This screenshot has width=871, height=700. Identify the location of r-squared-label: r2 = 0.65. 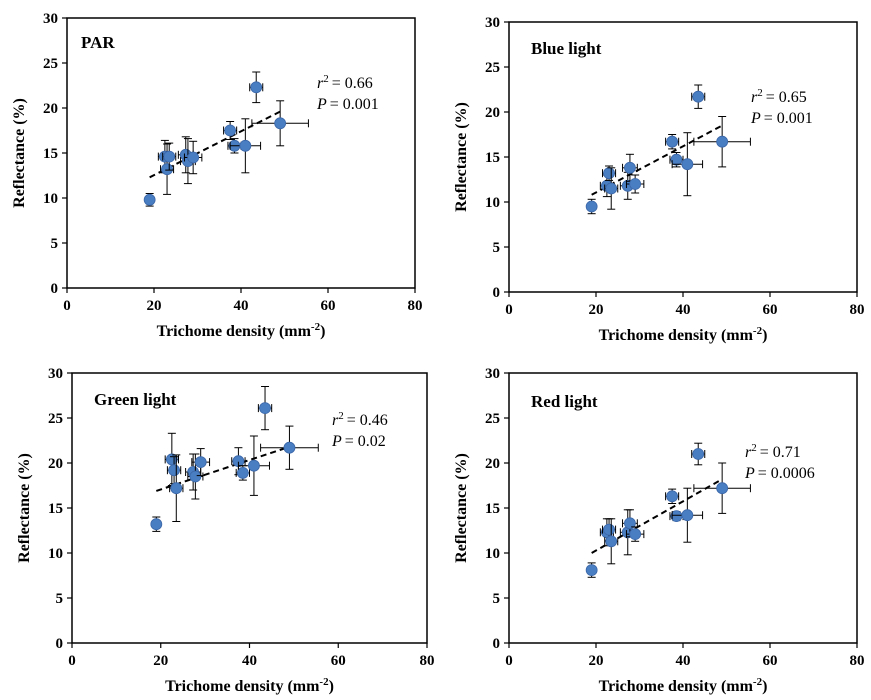
(779, 96).